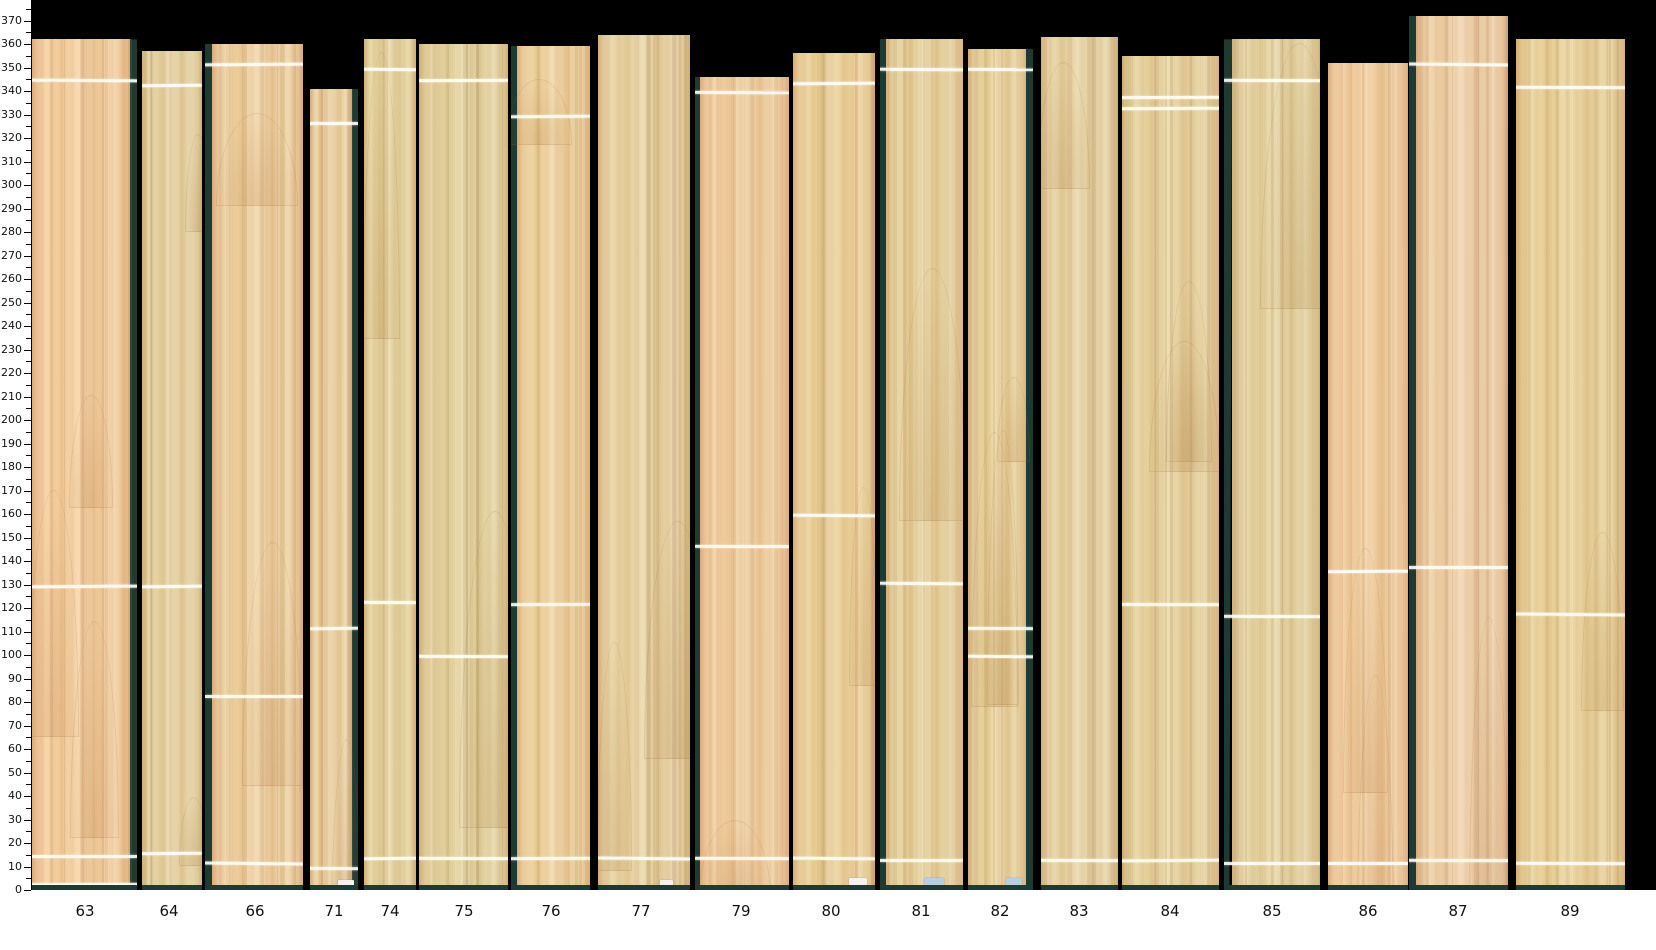  Describe the element at coordinates (390, 911) in the screenshot. I see `x-axis-tick-label: 74` at that location.